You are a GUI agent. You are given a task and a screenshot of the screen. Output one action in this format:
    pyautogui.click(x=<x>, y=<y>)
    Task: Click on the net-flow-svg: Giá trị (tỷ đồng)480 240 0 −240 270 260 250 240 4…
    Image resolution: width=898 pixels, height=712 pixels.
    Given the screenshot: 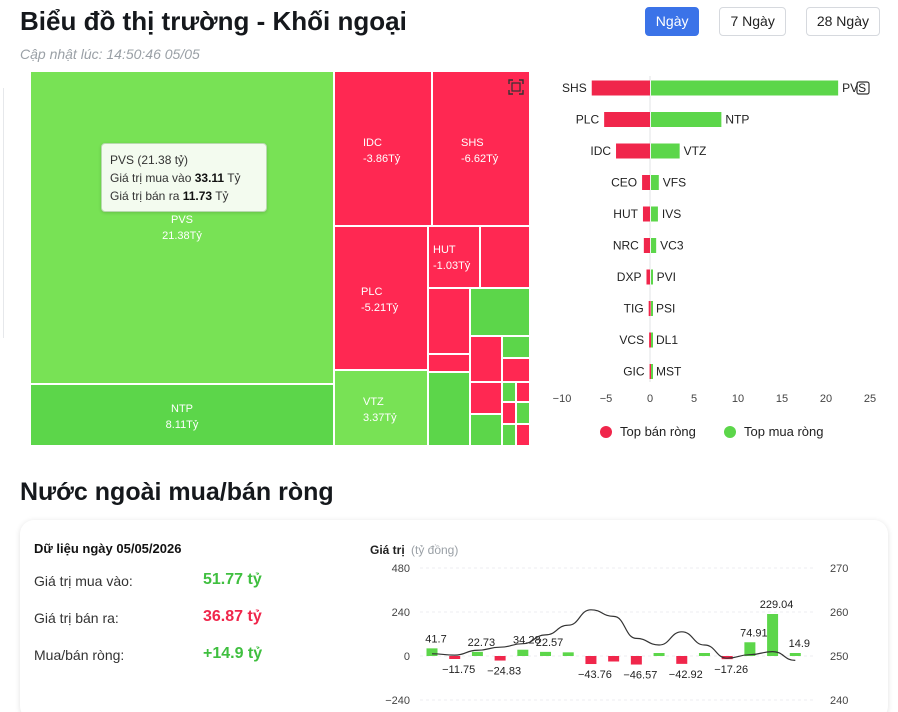 What is the action you would take?
    pyautogui.click(x=609, y=625)
    